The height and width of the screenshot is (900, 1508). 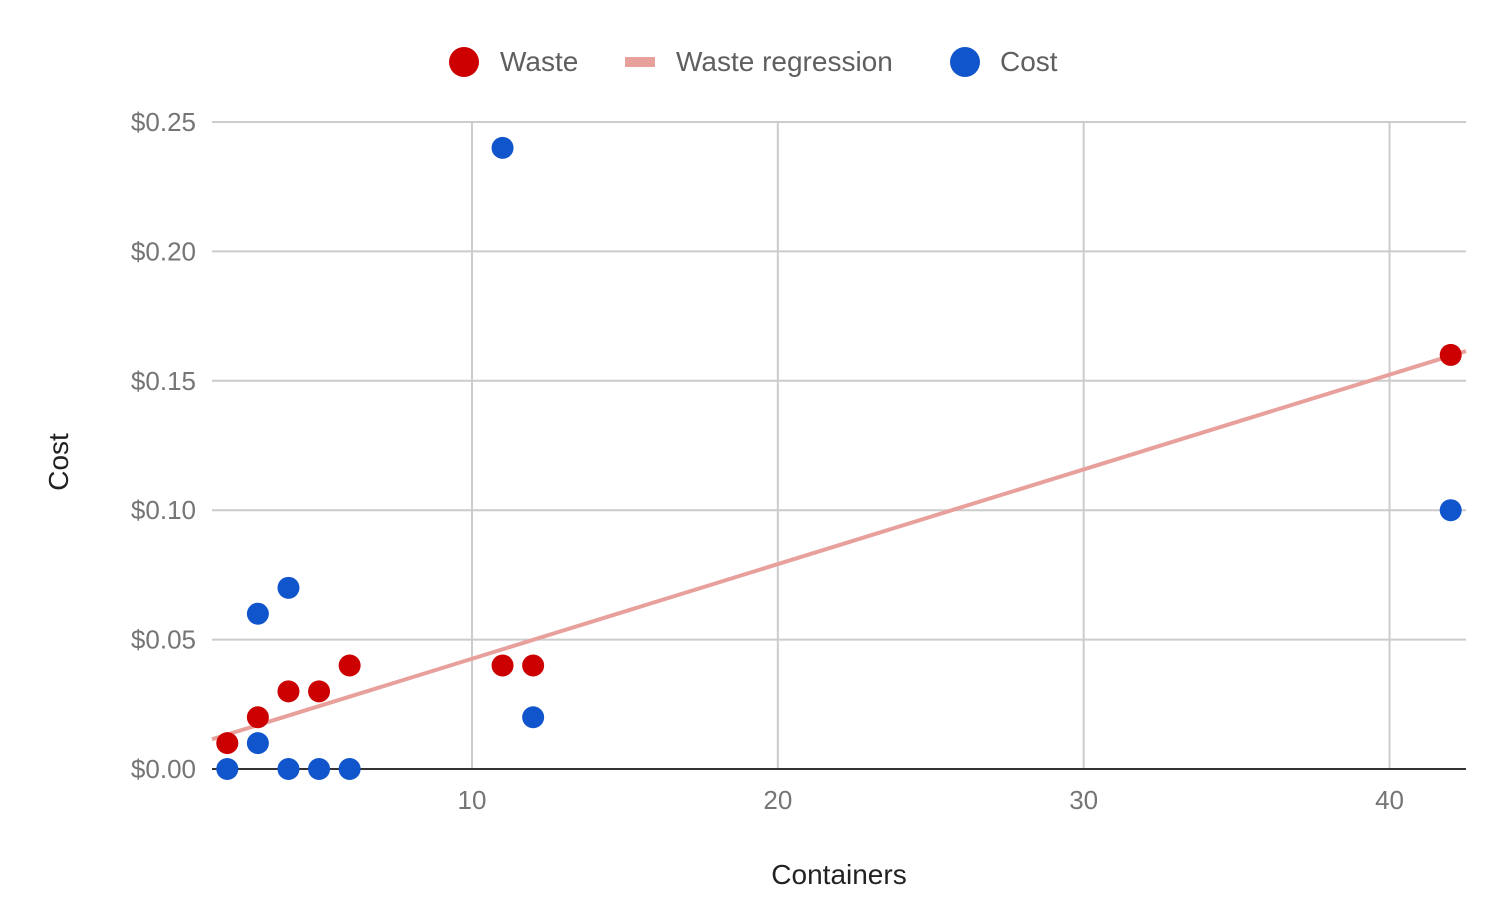 What do you see at coordinates (58, 462) in the screenshot?
I see `y-axis-title: Cost` at bounding box center [58, 462].